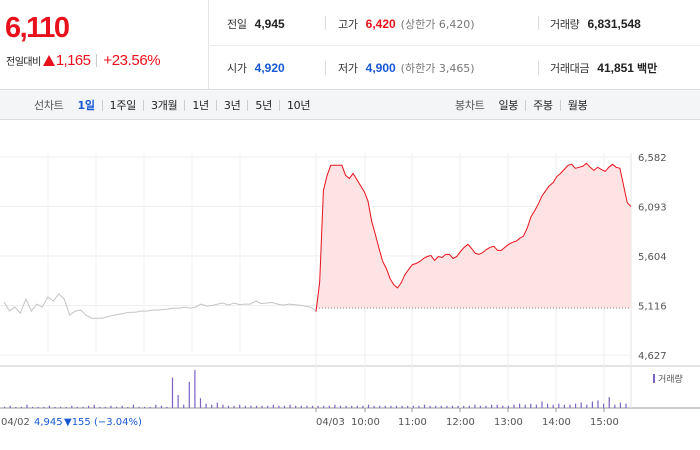 This screenshot has height=450, width=700. Describe the element at coordinates (348, 68) in the screenshot. I see `stat-label: 저가` at that location.